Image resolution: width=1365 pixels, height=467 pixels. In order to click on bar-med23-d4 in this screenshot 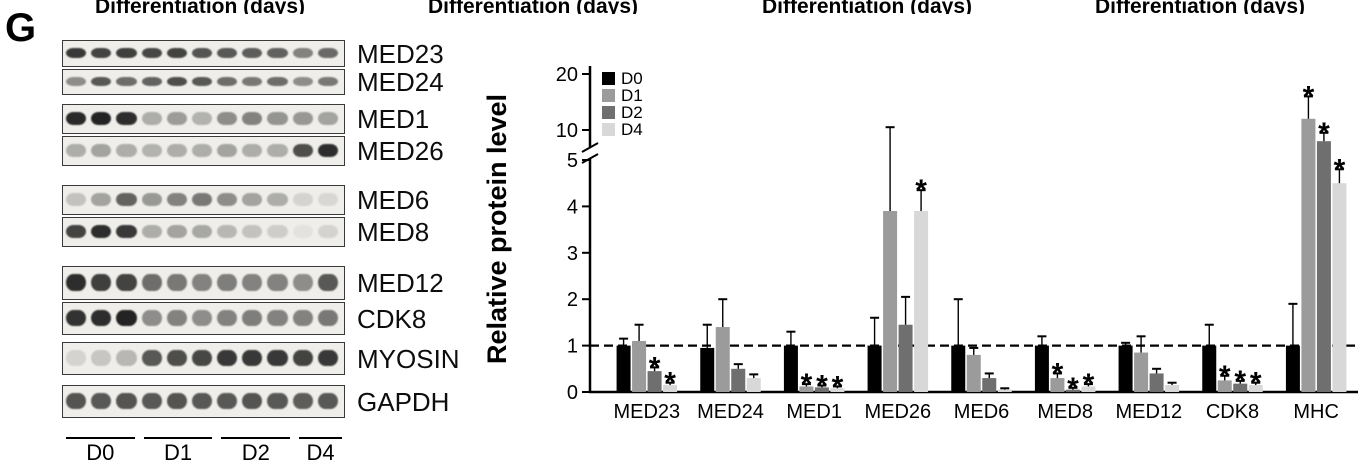, I will do `click(670, 388)`.